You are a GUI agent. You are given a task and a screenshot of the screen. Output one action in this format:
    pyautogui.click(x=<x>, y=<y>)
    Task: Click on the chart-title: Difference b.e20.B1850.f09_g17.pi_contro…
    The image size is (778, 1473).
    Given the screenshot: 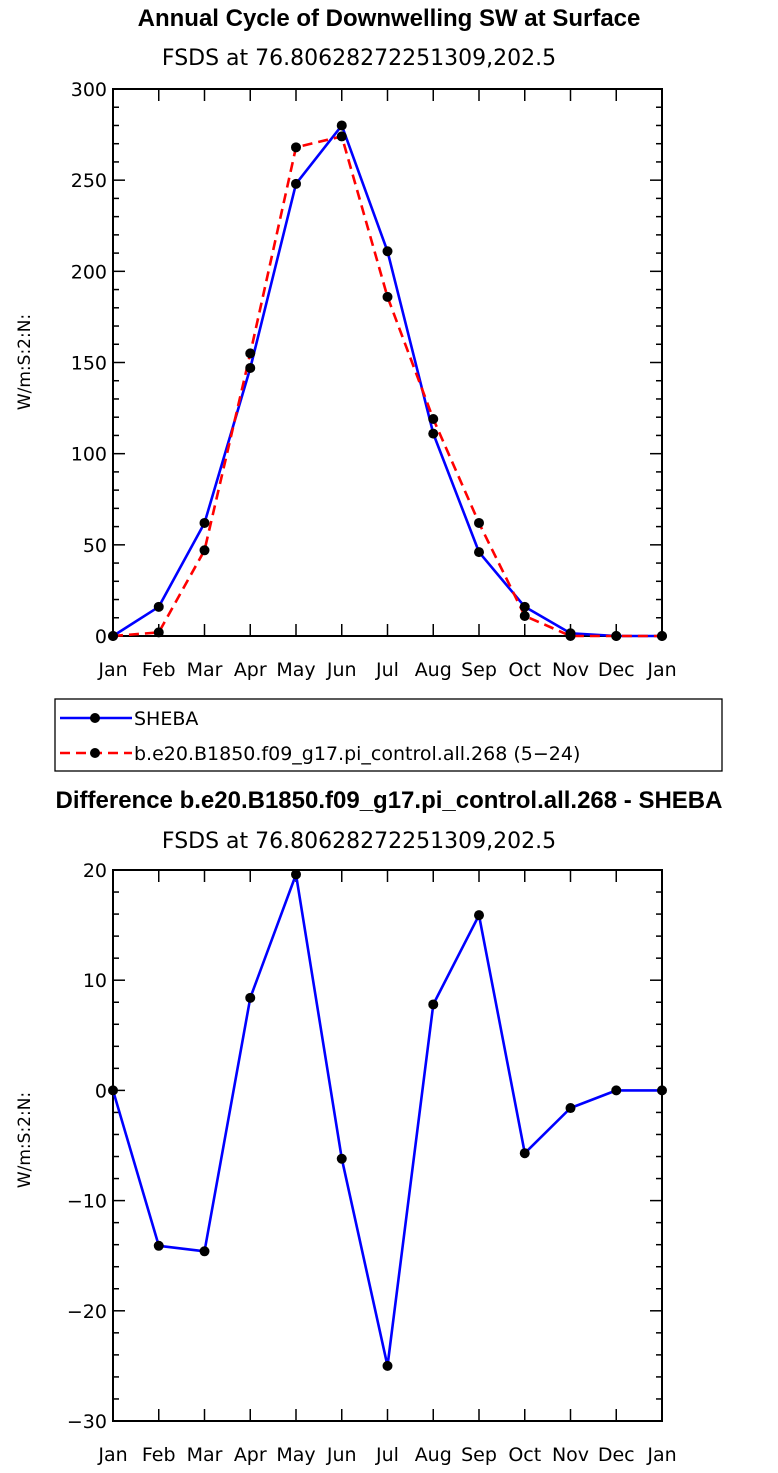 What is the action you would take?
    pyautogui.click(x=389, y=800)
    